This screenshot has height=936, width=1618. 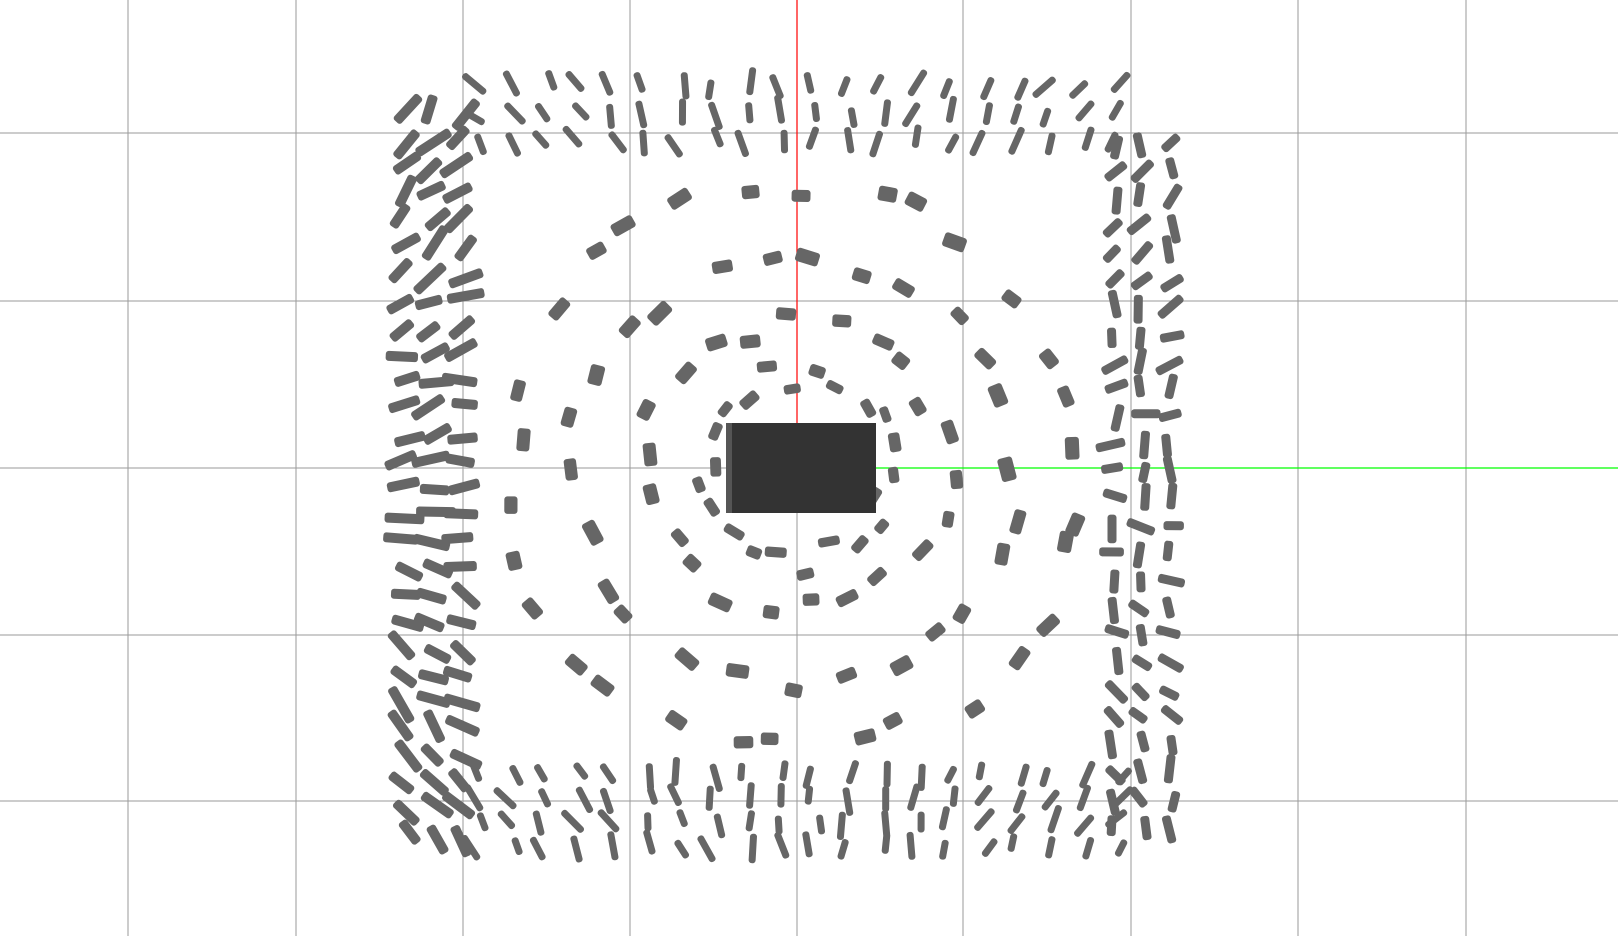 I want to click on center-object, so click(x=801, y=468).